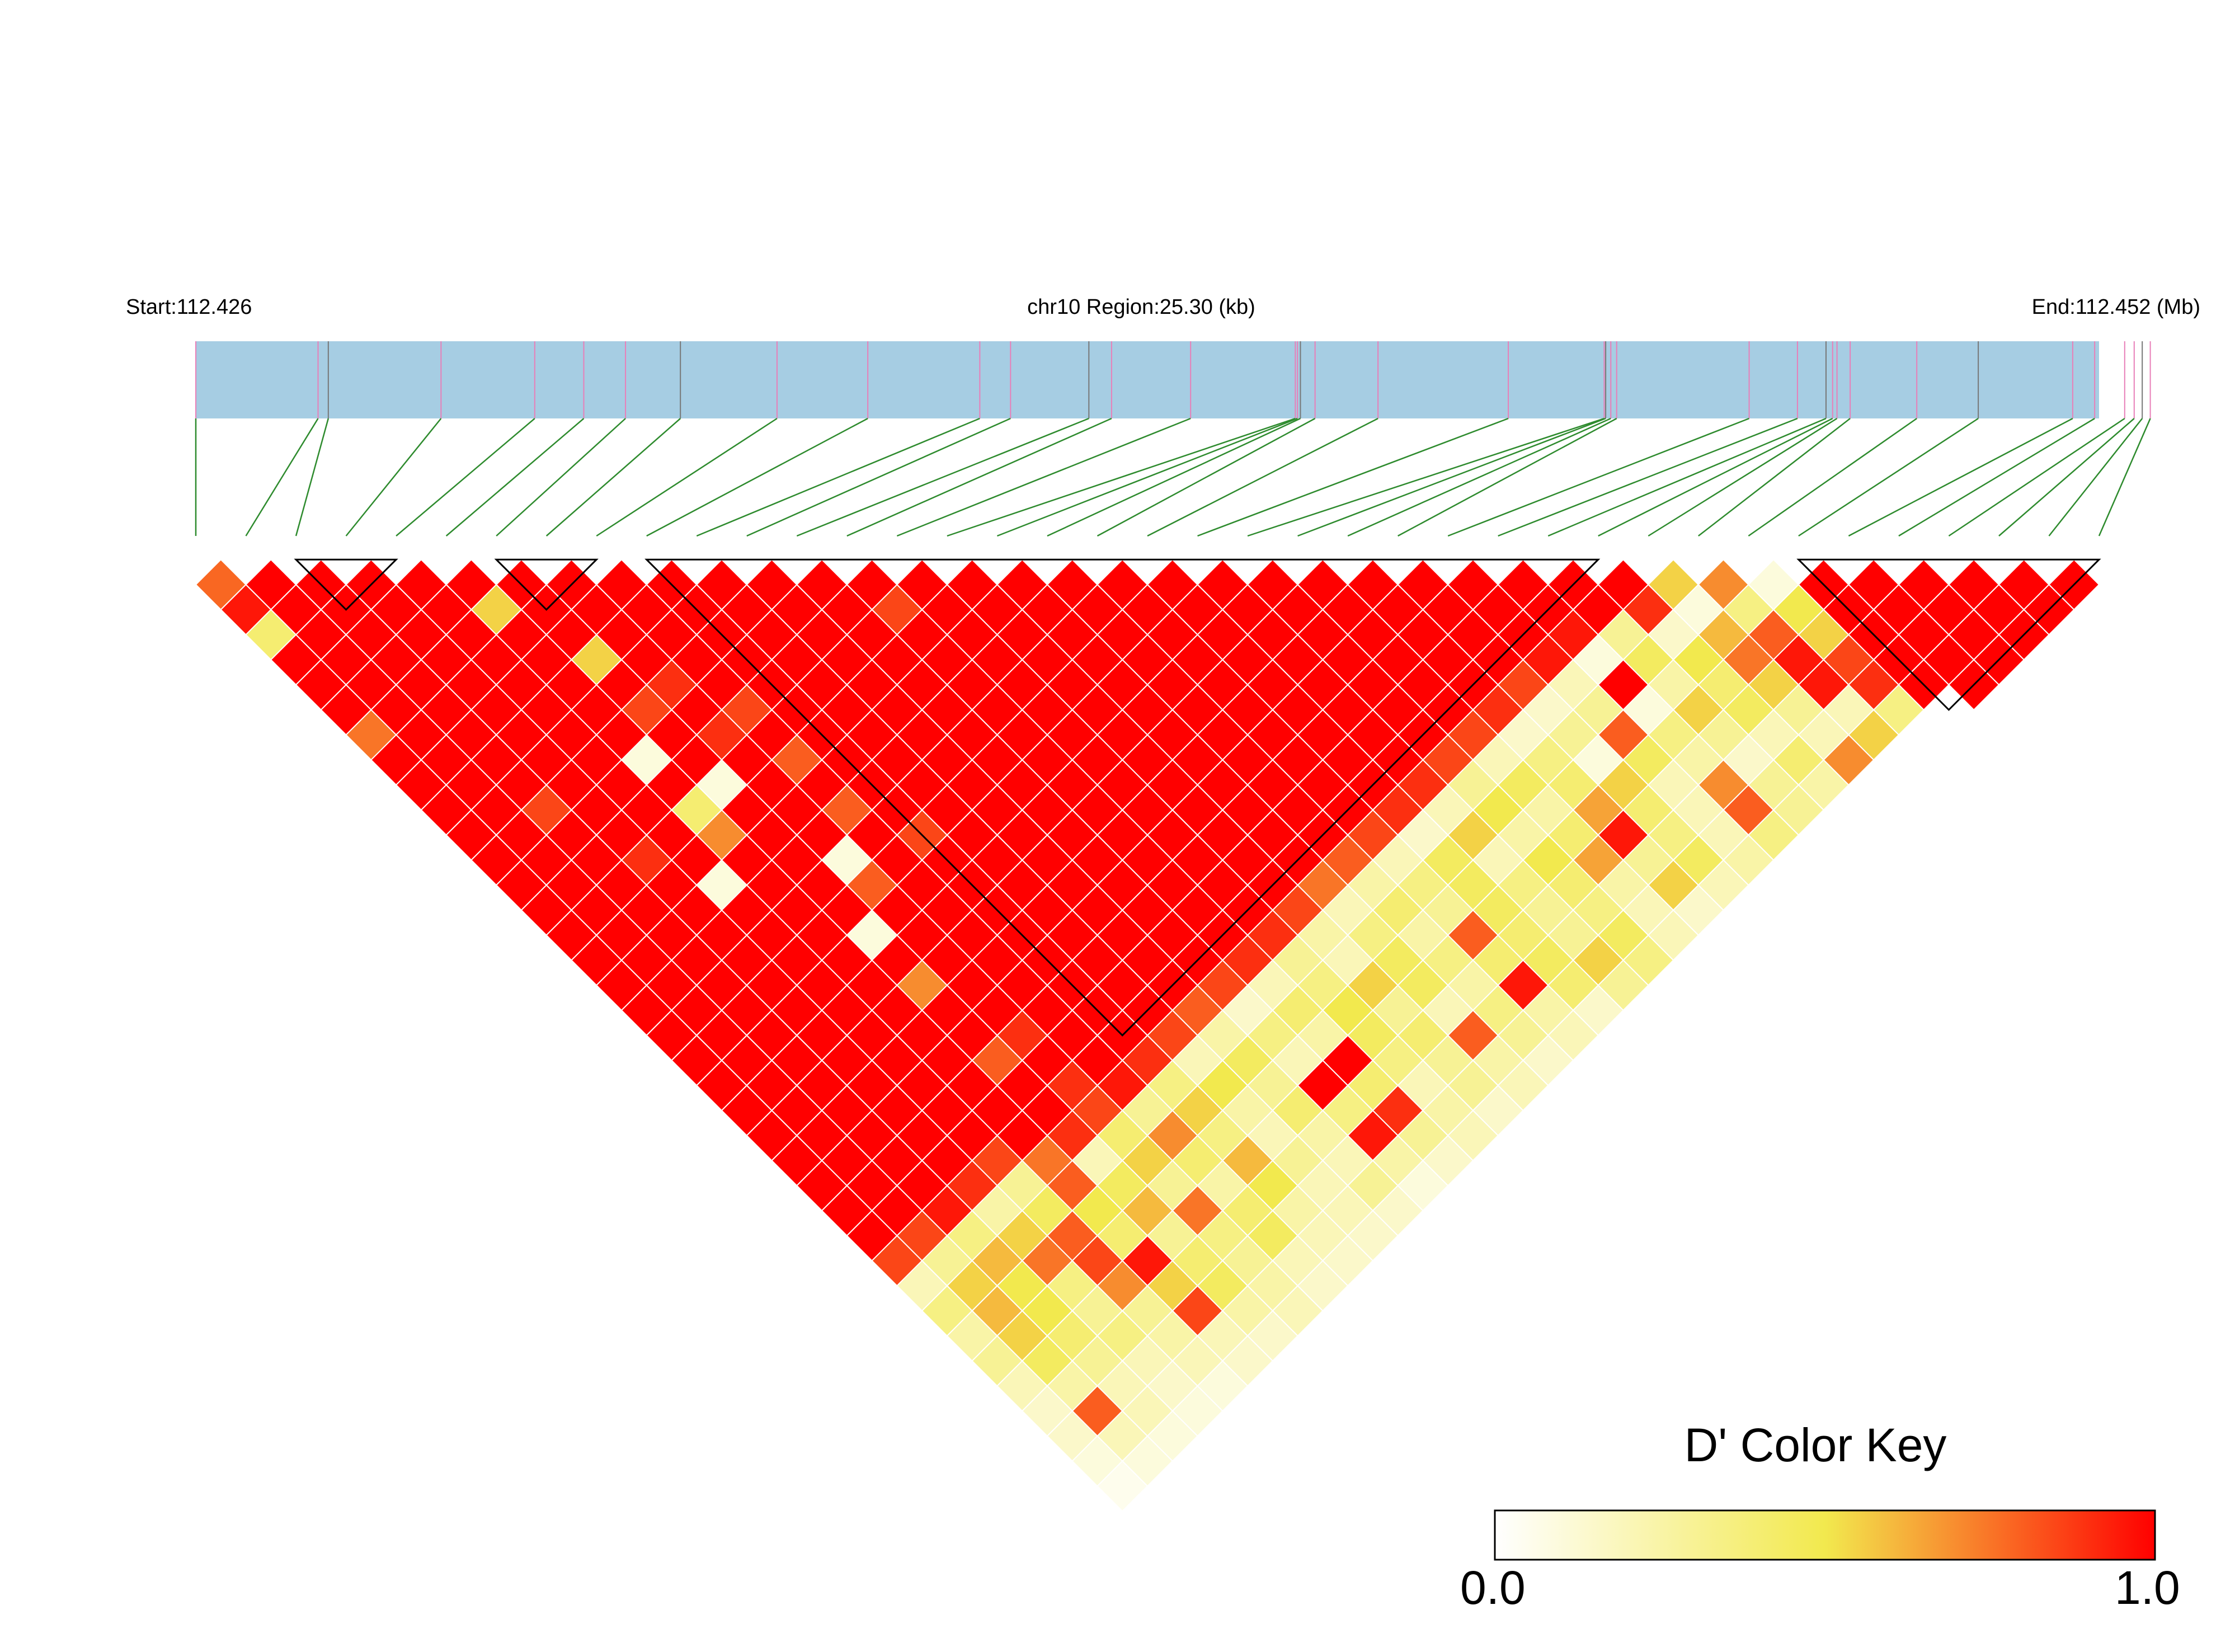  What do you see at coordinates (1815, 1445) in the screenshot?
I see `color-key-title: D' Color Key` at bounding box center [1815, 1445].